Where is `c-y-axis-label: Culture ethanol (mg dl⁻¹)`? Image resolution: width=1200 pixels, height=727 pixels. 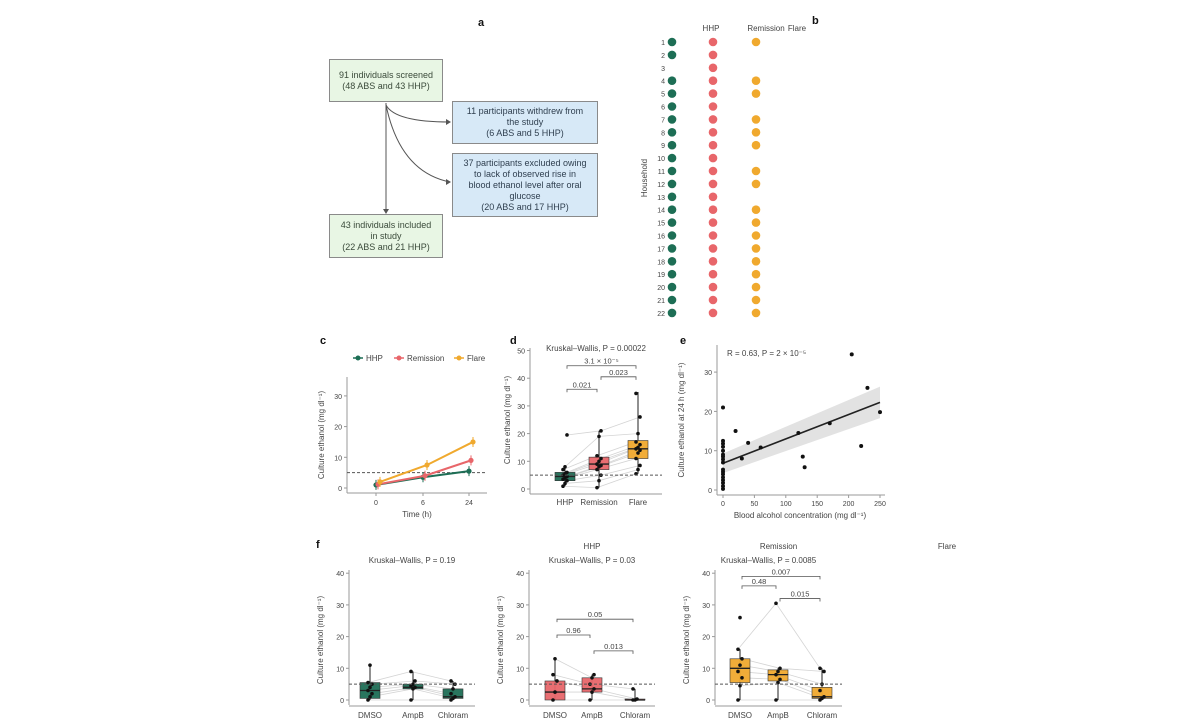 c-y-axis-label: Culture ethanol (mg dl⁻¹) is located at coordinates (321, 435).